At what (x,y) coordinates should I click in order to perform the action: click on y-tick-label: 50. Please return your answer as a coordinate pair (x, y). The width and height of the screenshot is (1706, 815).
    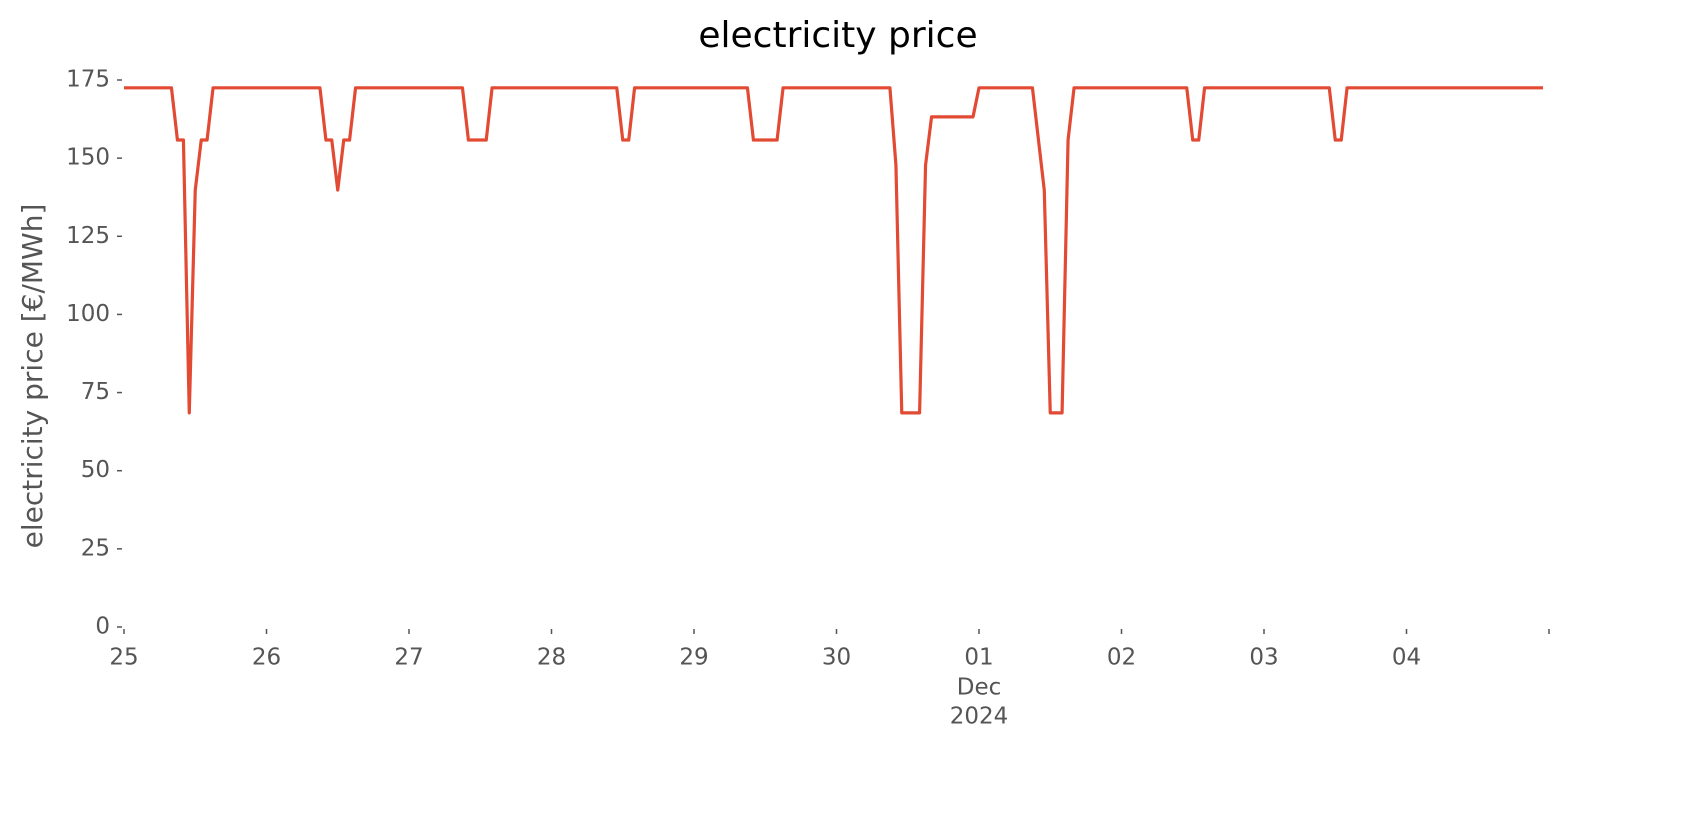
    Looking at the image, I should click on (95, 470).